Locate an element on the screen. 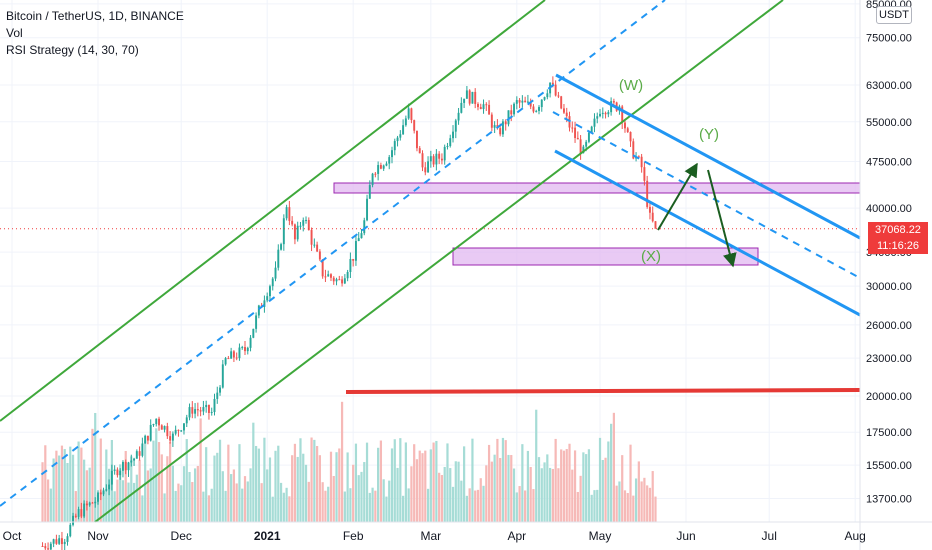 This screenshot has width=932, height=550. price-tick-label: 55000.00 is located at coordinates (889, 123).